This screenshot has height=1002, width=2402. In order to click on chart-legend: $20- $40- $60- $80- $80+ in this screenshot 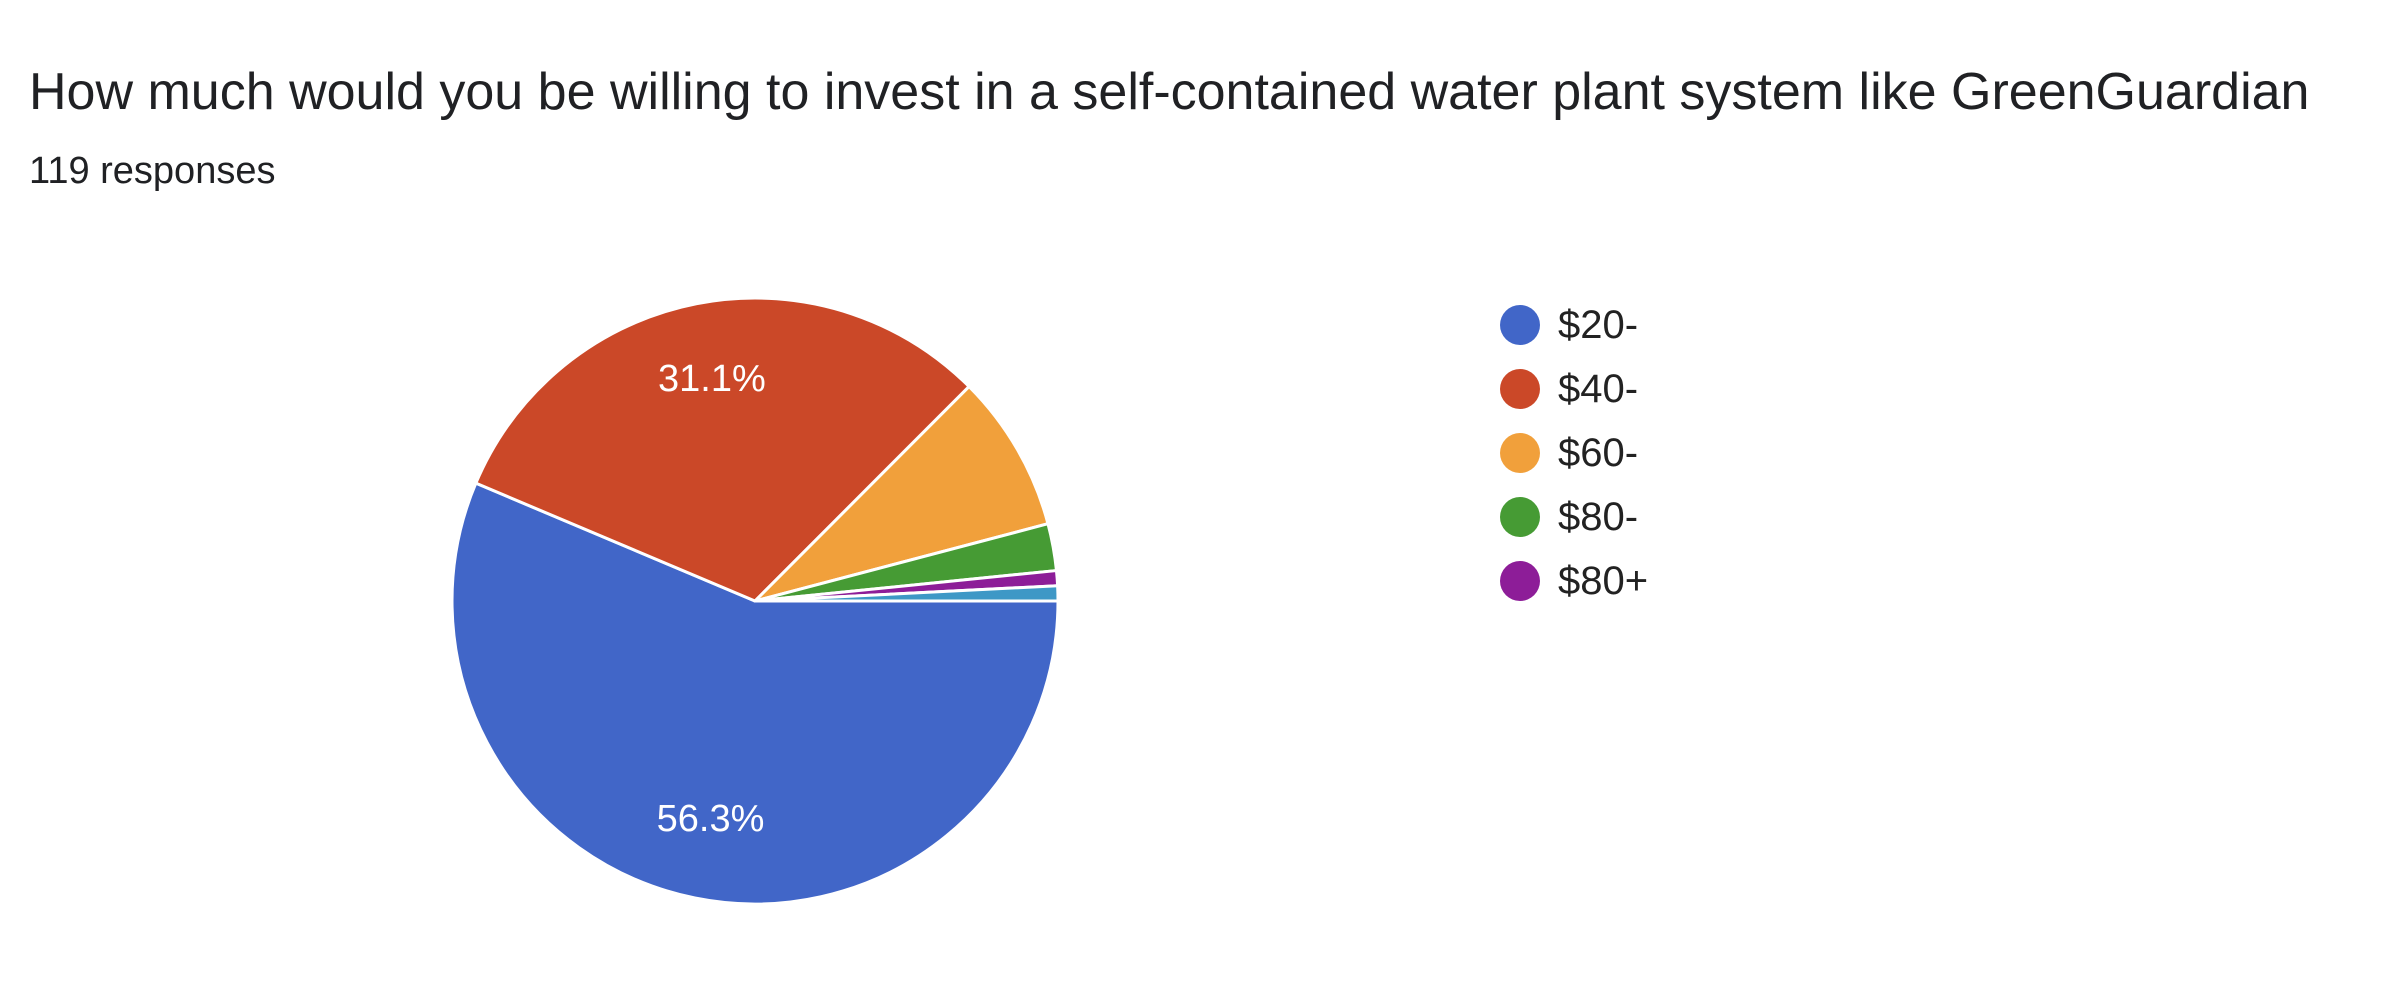, I will do `click(1574, 453)`.